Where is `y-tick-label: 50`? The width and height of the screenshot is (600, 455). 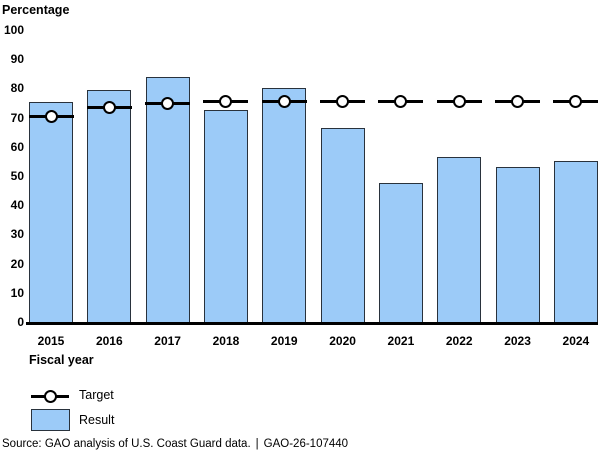
y-tick-label: 50 is located at coordinates (17, 176).